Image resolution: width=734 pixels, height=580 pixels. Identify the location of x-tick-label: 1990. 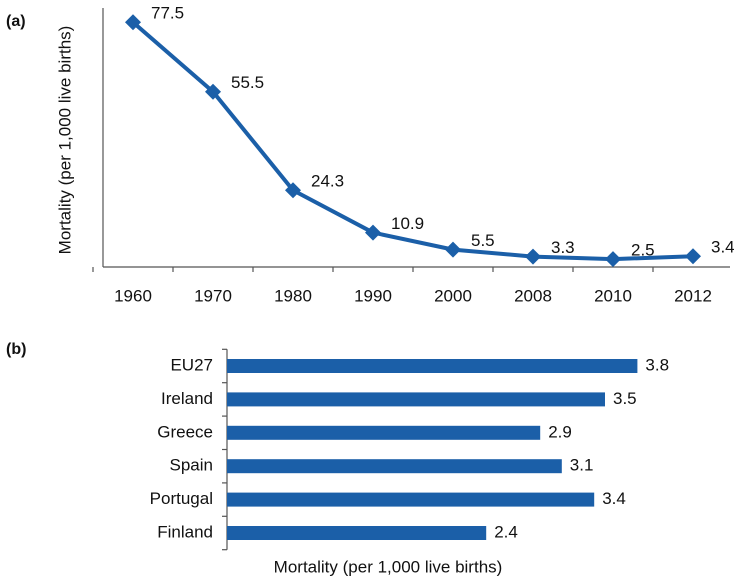
(373, 295).